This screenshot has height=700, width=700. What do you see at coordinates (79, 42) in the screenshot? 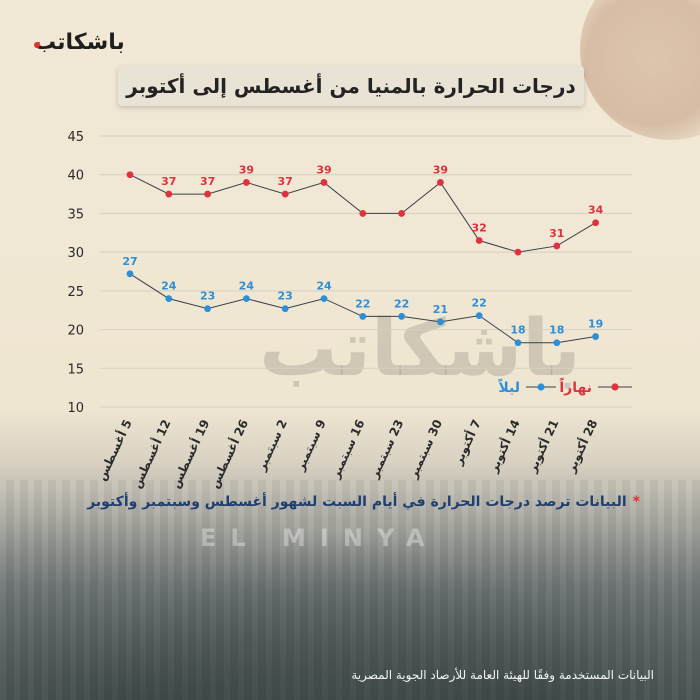
I see `brand-logo: باشكاتب` at bounding box center [79, 42].